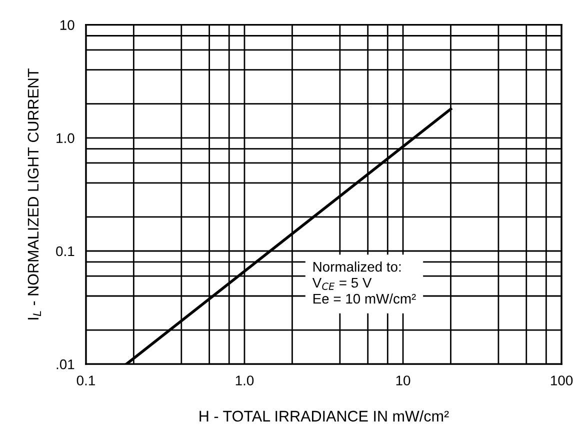 The width and height of the screenshot is (573, 435). What do you see at coordinates (562, 381) in the screenshot?
I see `x-tick-label: 100` at bounding box center [562, 381].